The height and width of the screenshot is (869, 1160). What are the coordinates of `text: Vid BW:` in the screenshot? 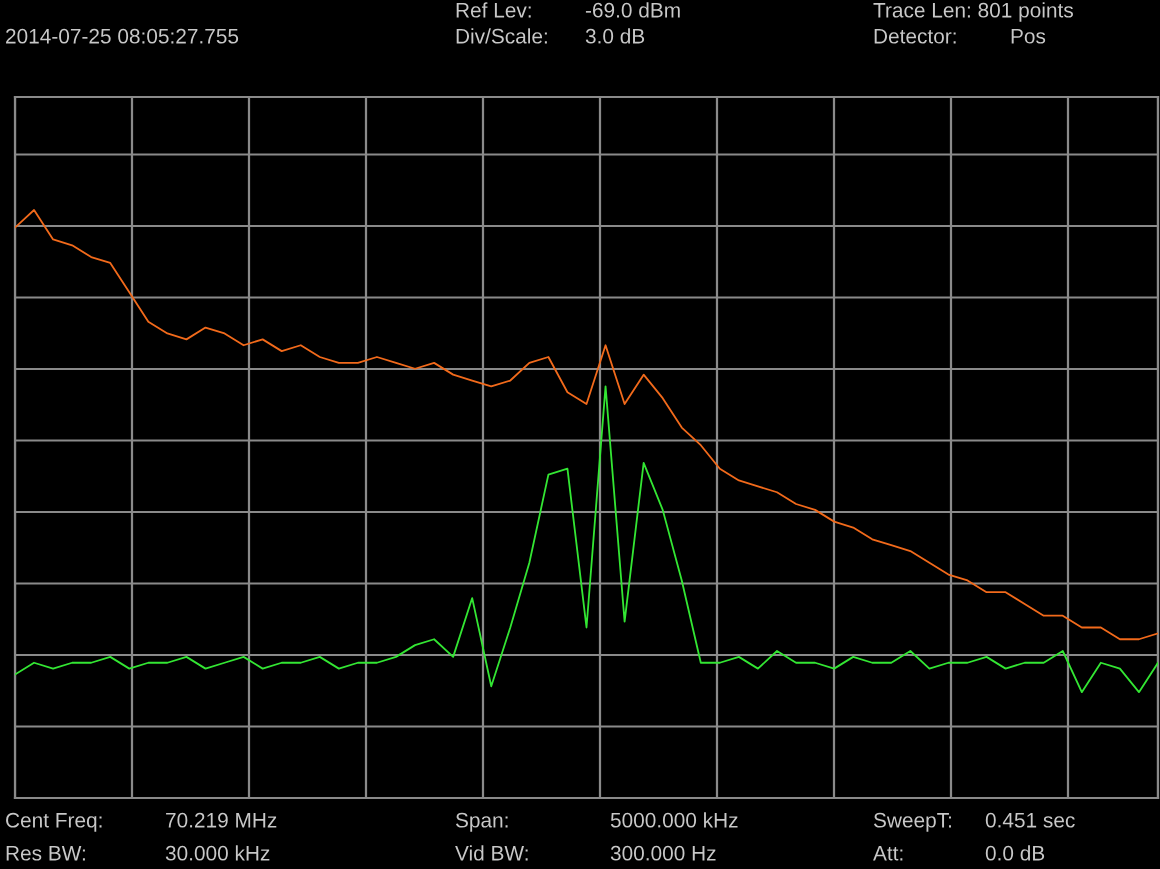 It's located at (491, 853).